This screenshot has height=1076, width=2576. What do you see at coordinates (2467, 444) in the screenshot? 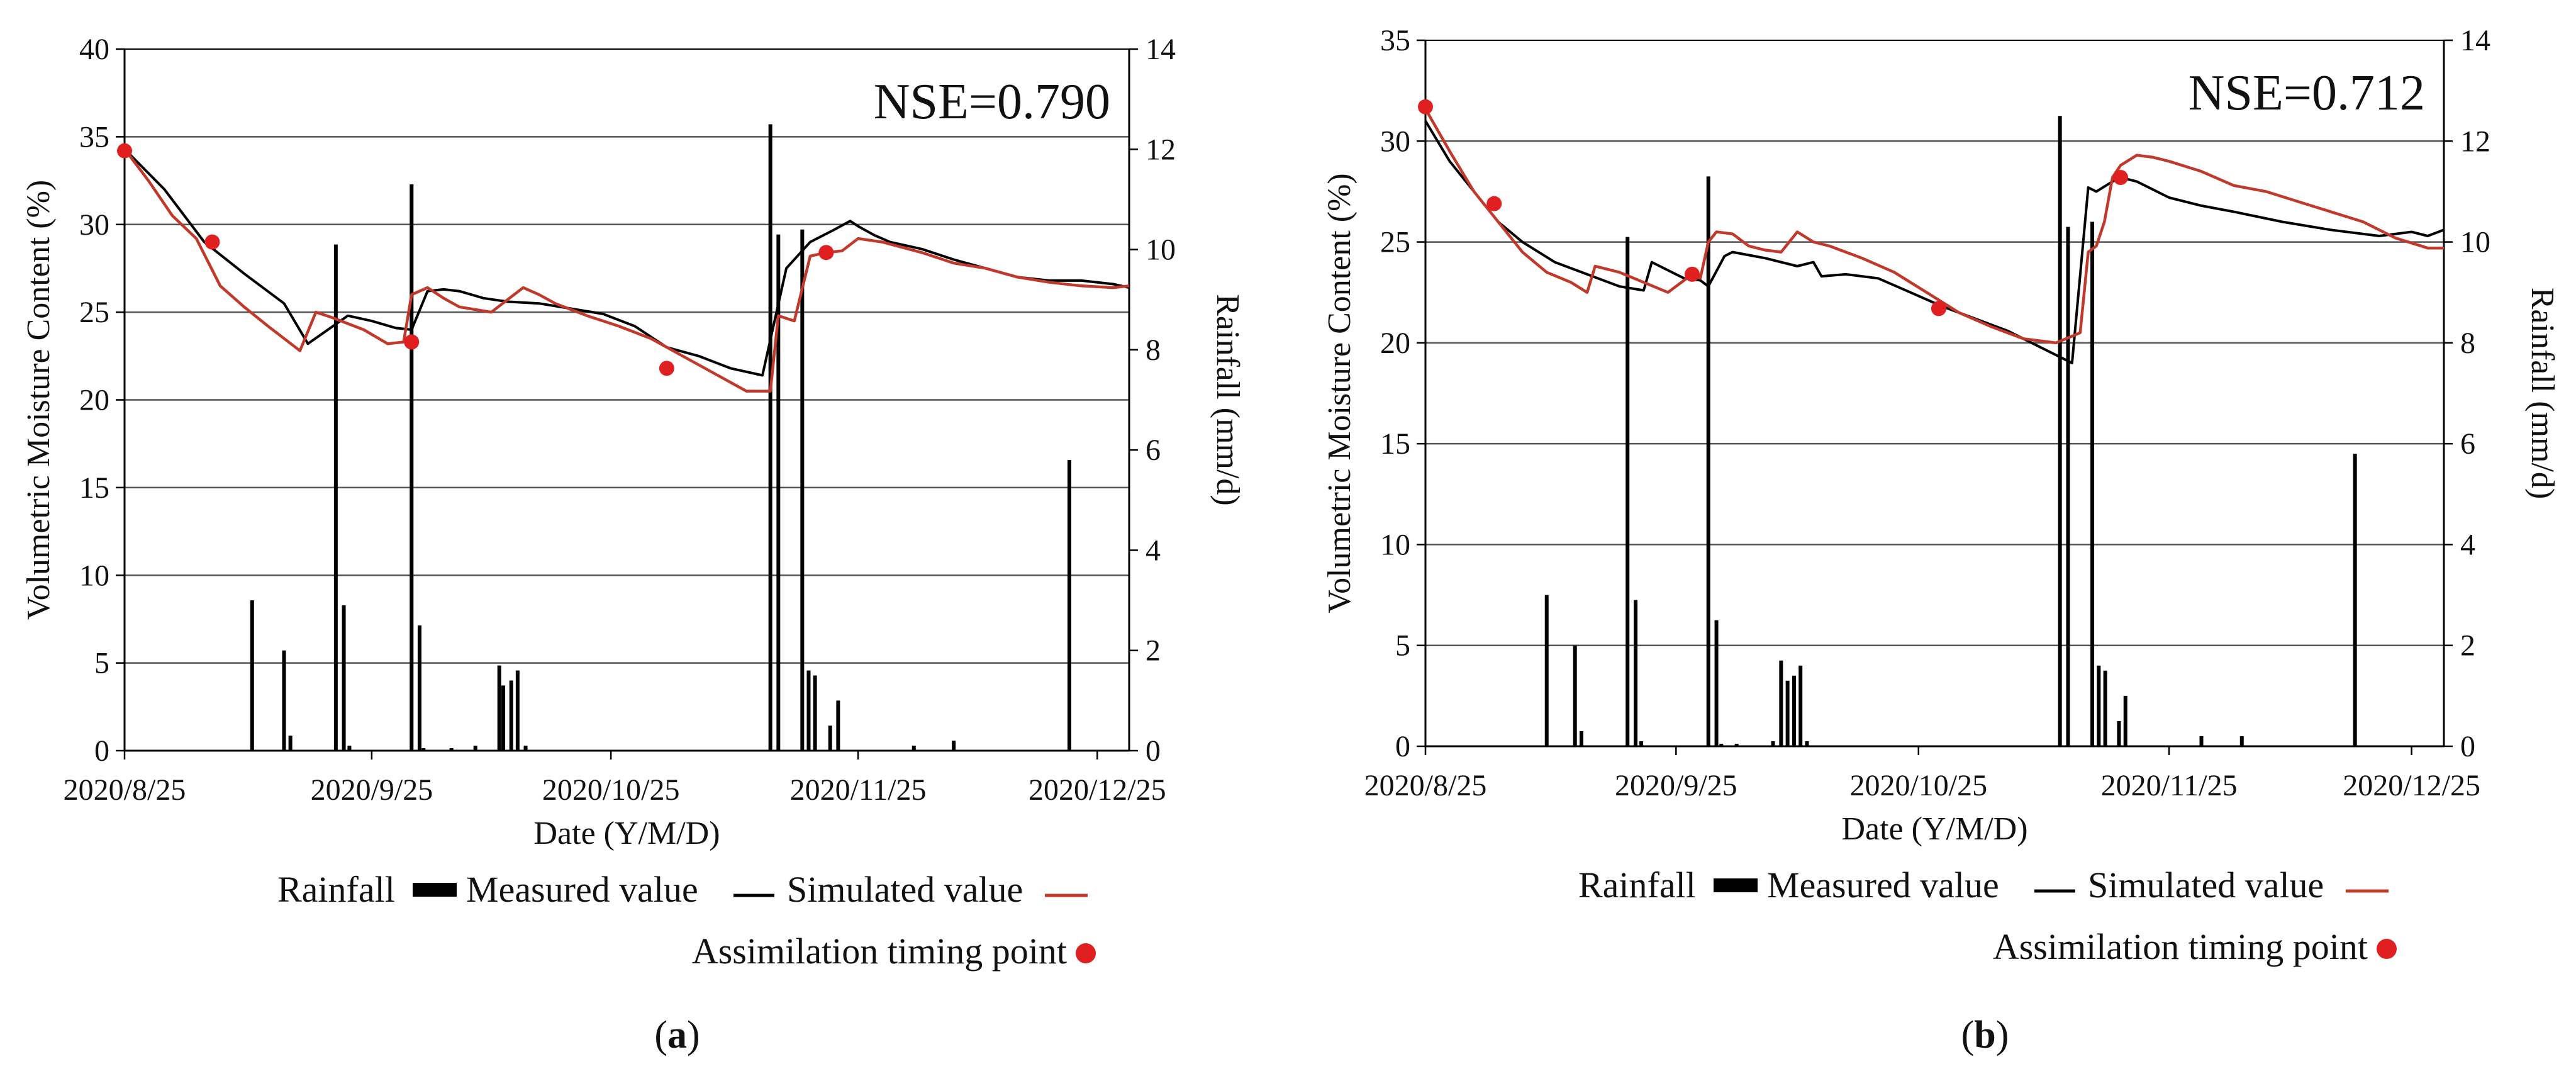
I see `y2-tick-label: 6` at bounding box center [2467, 444].